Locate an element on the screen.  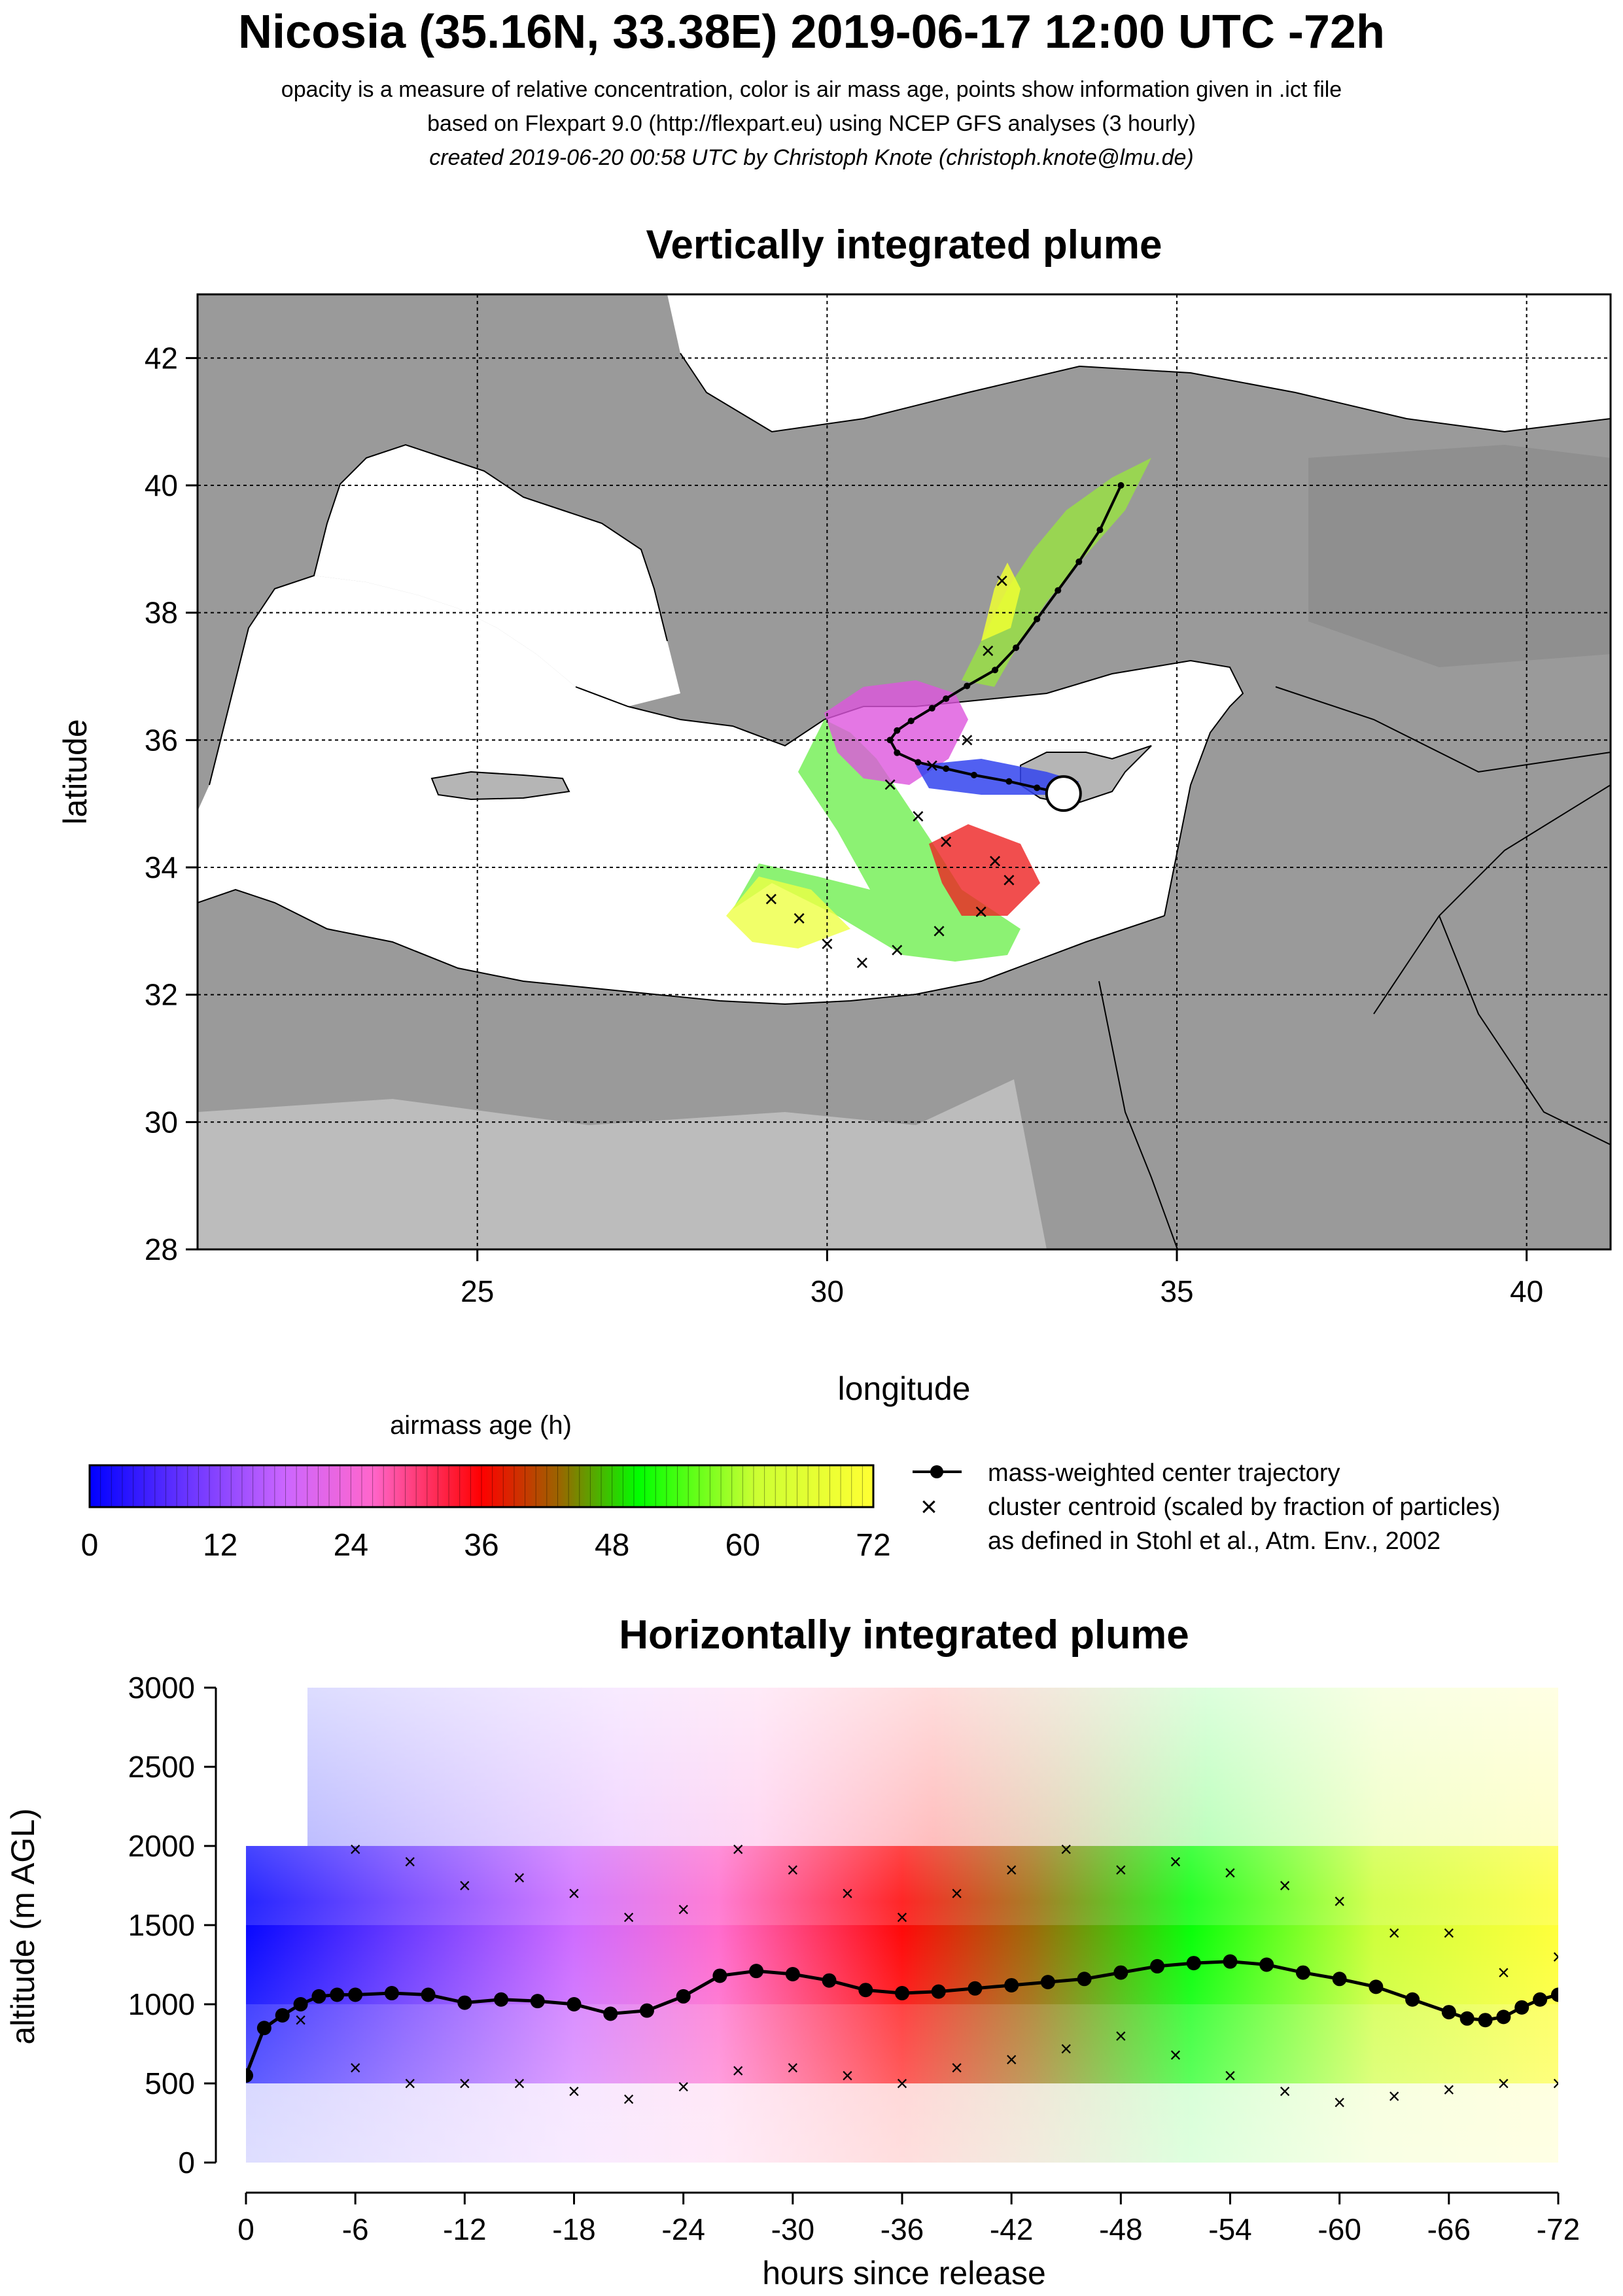
map-x-tick-label: 35 is located at coordinates (1176, 1291).